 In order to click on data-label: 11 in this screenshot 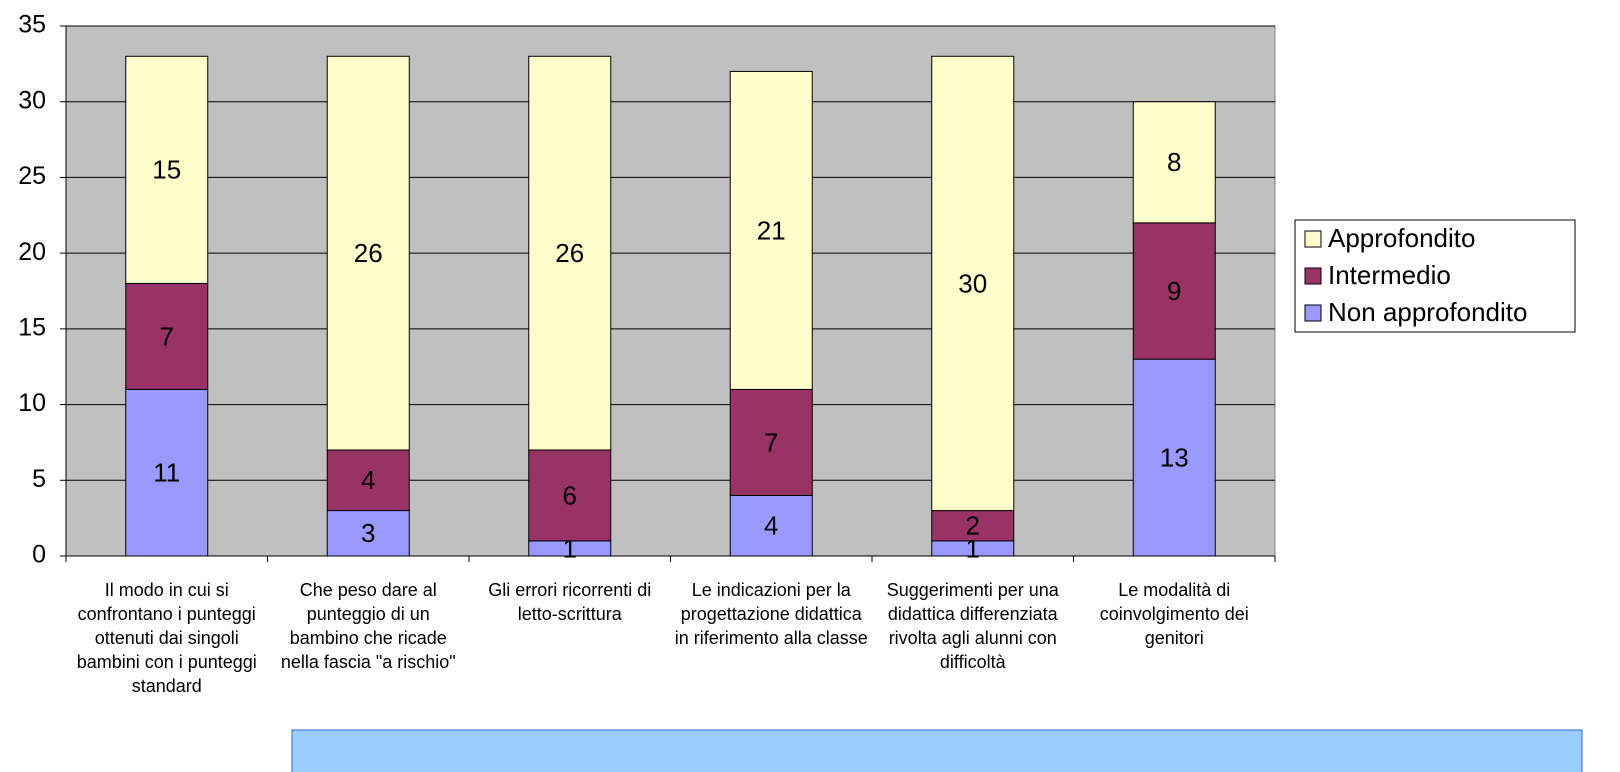, I will do `click(166, 473)`.